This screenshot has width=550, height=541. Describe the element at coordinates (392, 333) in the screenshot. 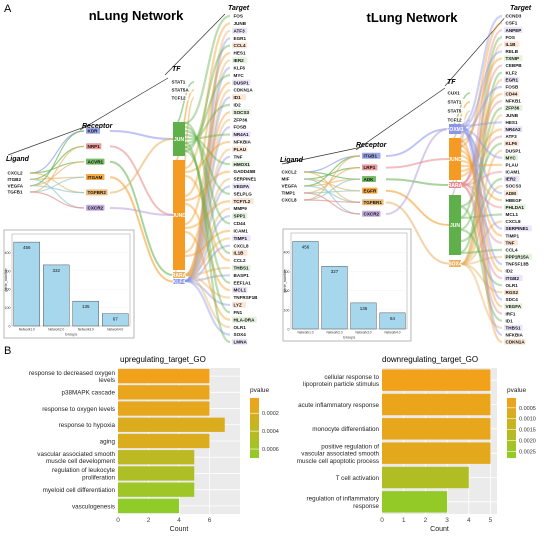

I see `inset-x-tick-label: Network4.0` at that location.